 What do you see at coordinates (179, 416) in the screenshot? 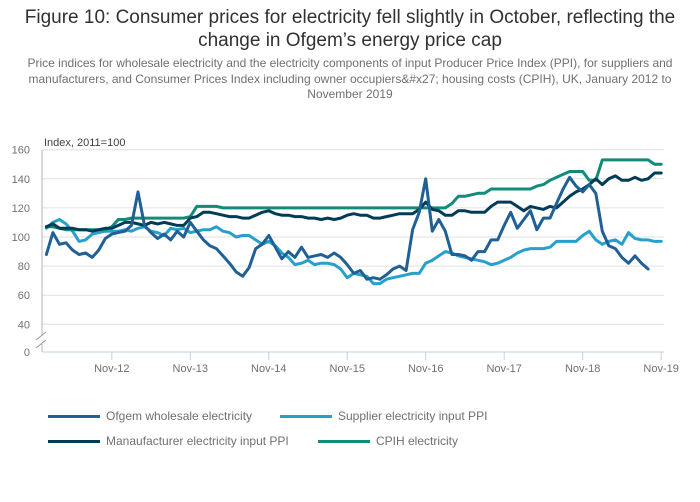
I see `legend-label: Ofgem wholesale electricity` at bounding box center [179, 416].